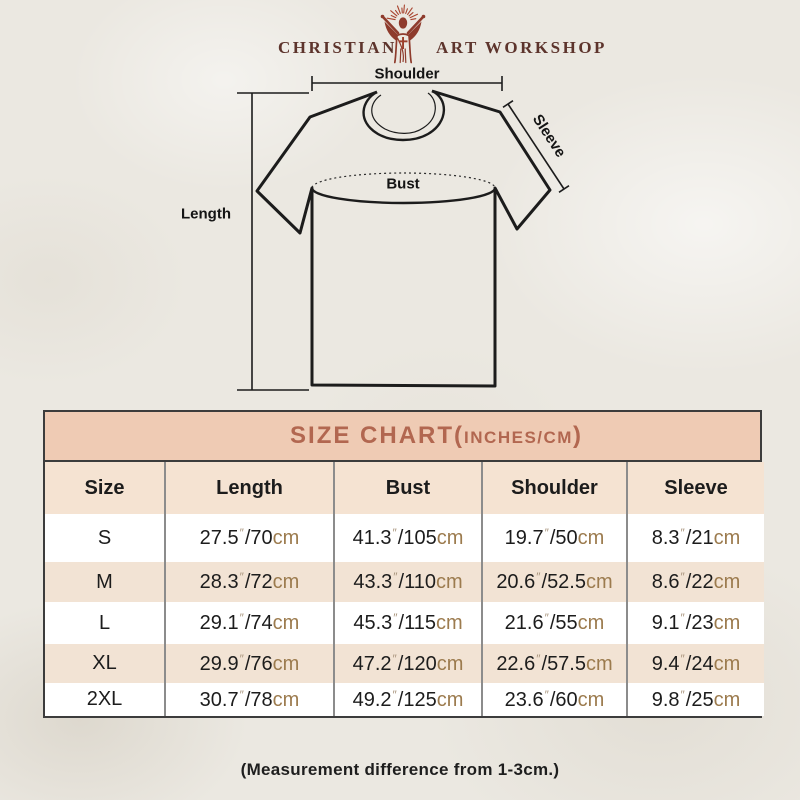 This screenshot has width=800, height=800. I want to click on measurement-cell: 20.6″/52.5cm, so click(554, 582).